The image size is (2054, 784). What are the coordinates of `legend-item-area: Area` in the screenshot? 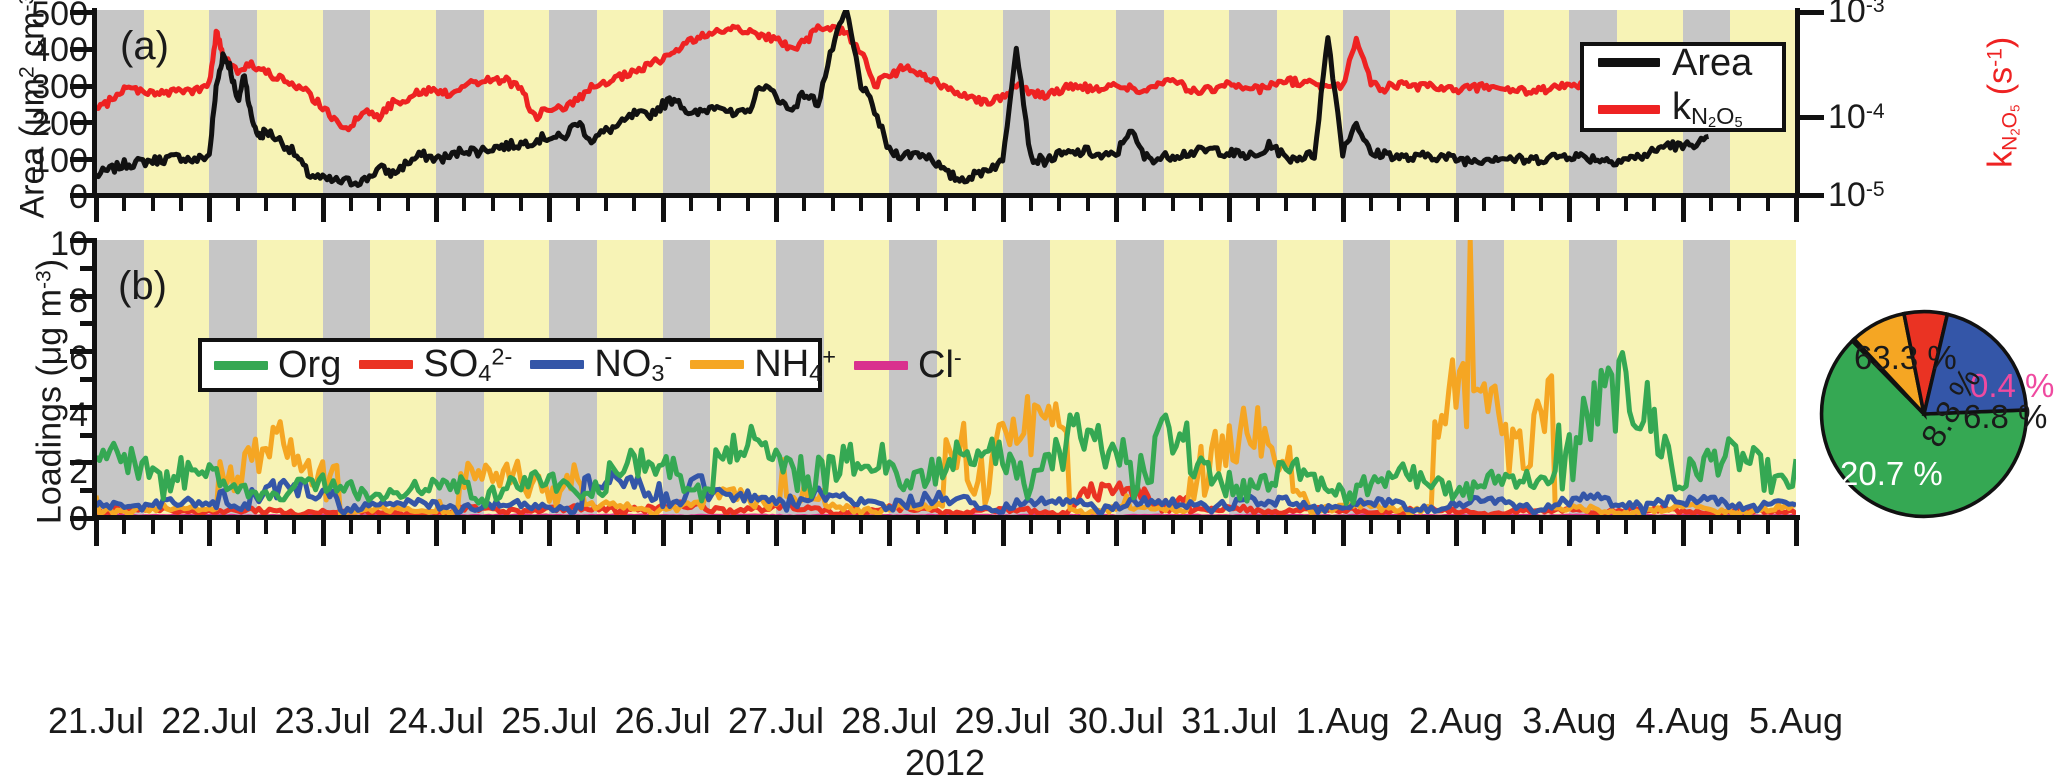 It's located at (1675, 63).